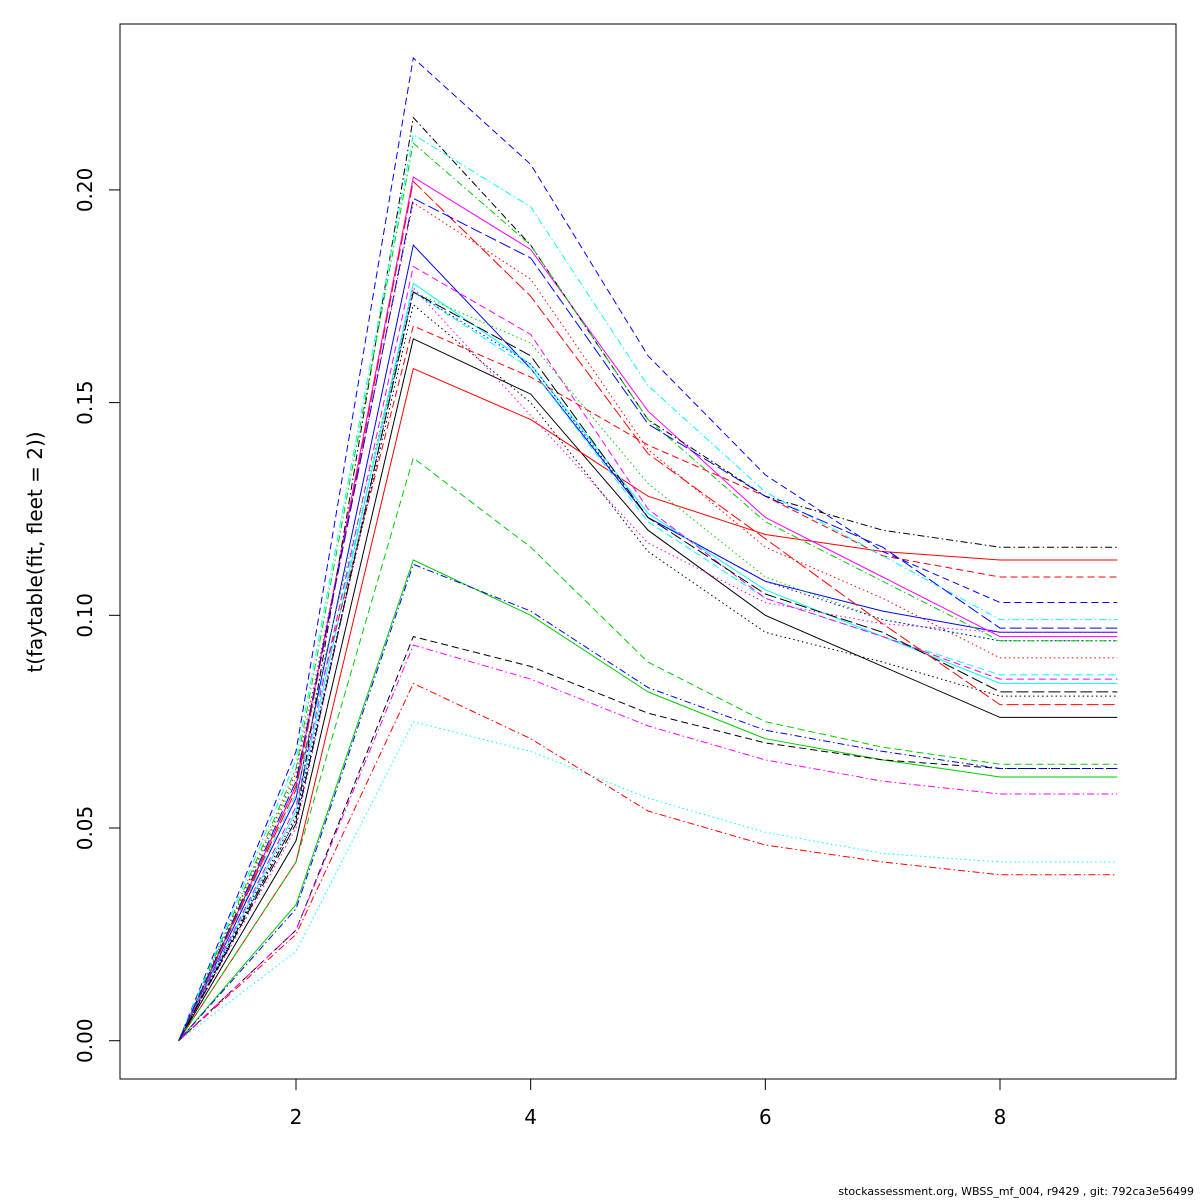 The width and height of the screenshot is (1200, 1200). I want to click on x-tick-label: 8, so click(1000, 1117).